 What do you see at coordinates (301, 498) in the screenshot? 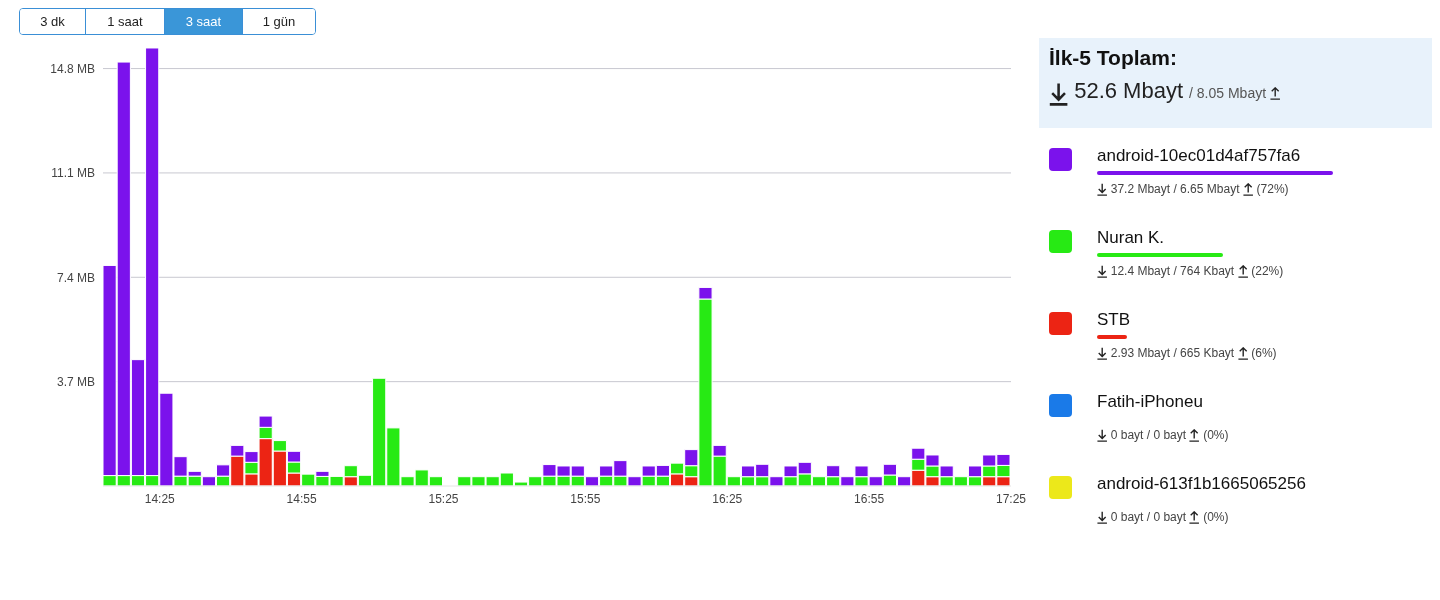
I see `x-tick-label: 14:55` at bounding box center [301, 498].